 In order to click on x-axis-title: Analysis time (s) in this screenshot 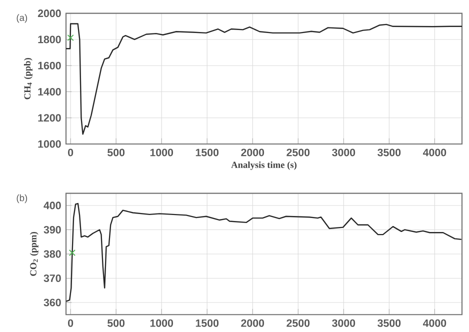, I will do `click(264, 165)`.